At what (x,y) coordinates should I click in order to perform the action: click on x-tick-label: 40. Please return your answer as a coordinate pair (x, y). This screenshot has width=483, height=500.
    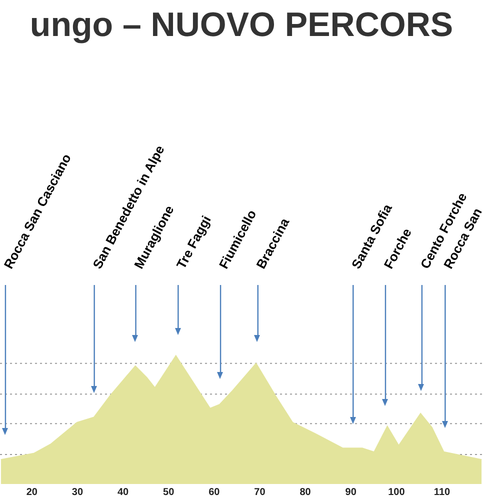
    Looking at the image, I should click on (123, 492).